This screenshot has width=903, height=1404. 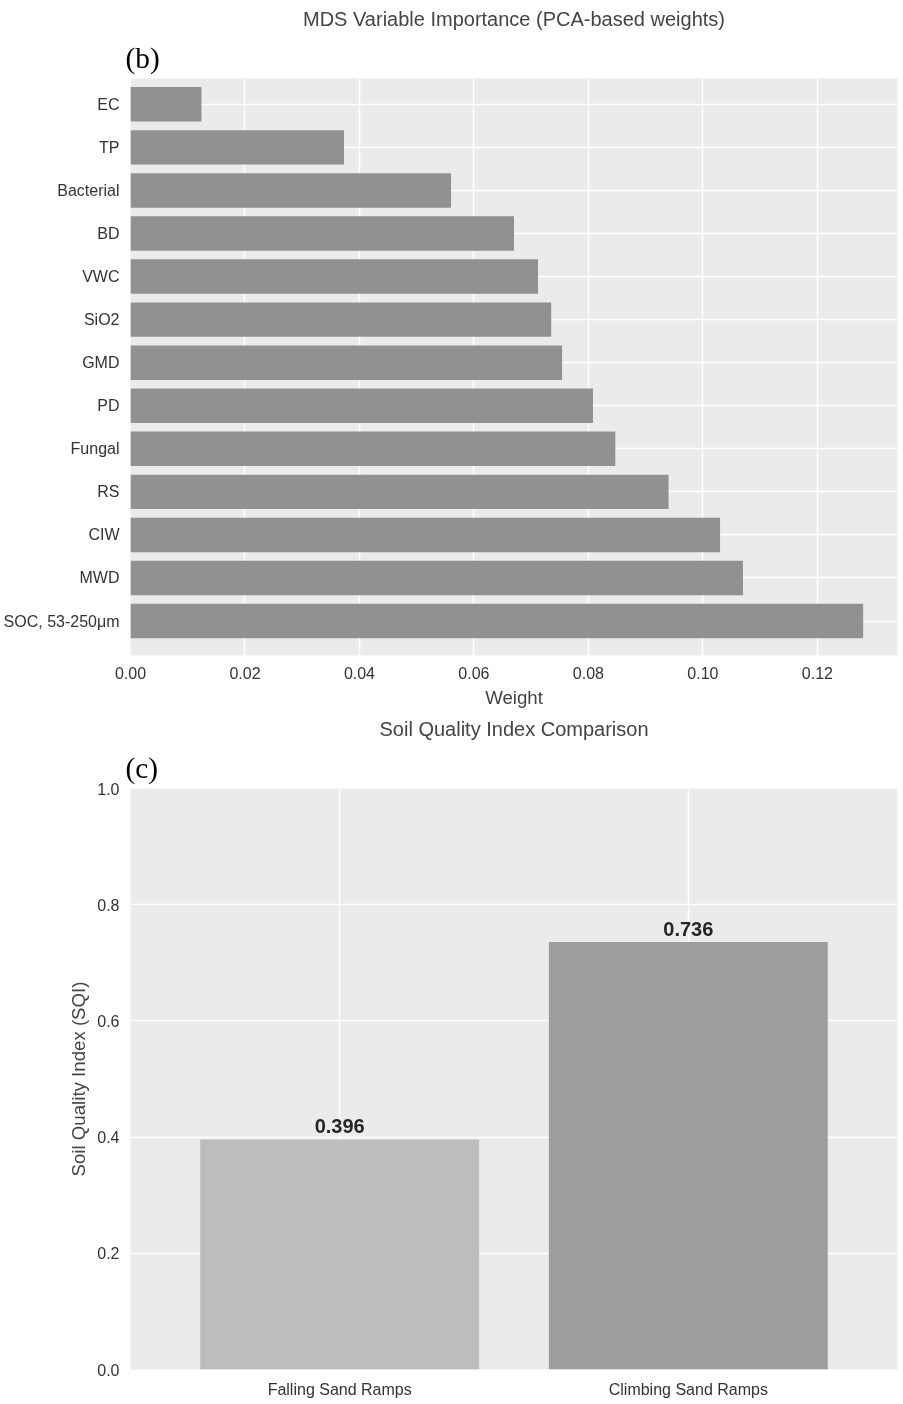 I want to click on y-tick-label: 0.2, so click(x=108, y=1254).